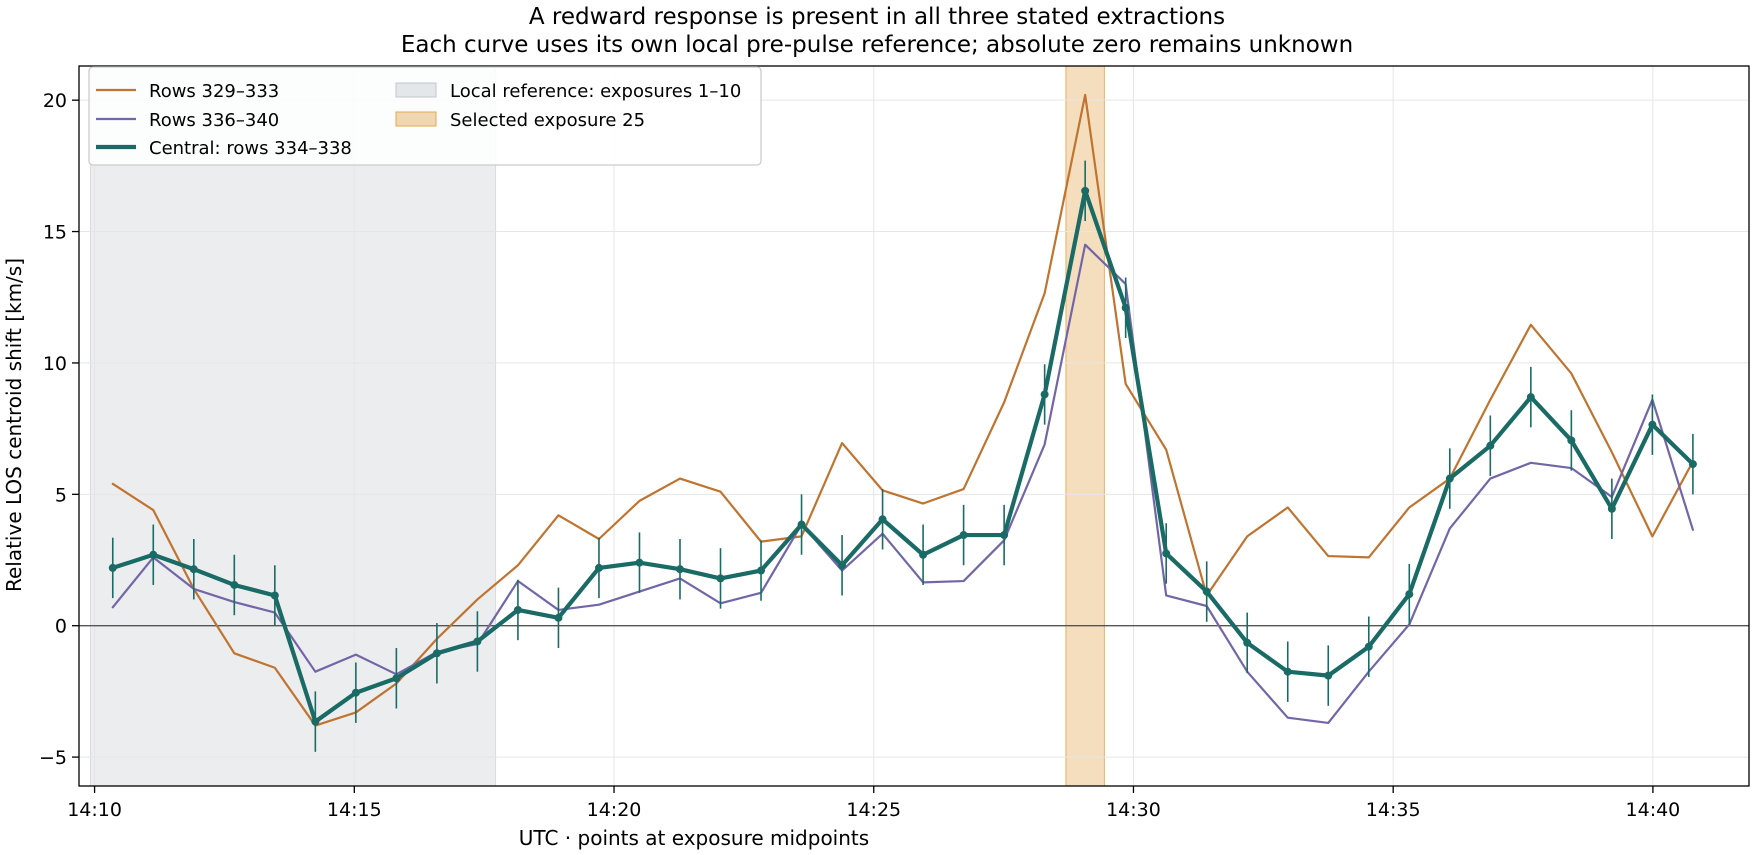 The width and height of the screenshot is (1755, 855). What do you see at coordinates (61, 495) in the screenshot?
I see `y-tick-label: 5` at bounding box center [61, 495].